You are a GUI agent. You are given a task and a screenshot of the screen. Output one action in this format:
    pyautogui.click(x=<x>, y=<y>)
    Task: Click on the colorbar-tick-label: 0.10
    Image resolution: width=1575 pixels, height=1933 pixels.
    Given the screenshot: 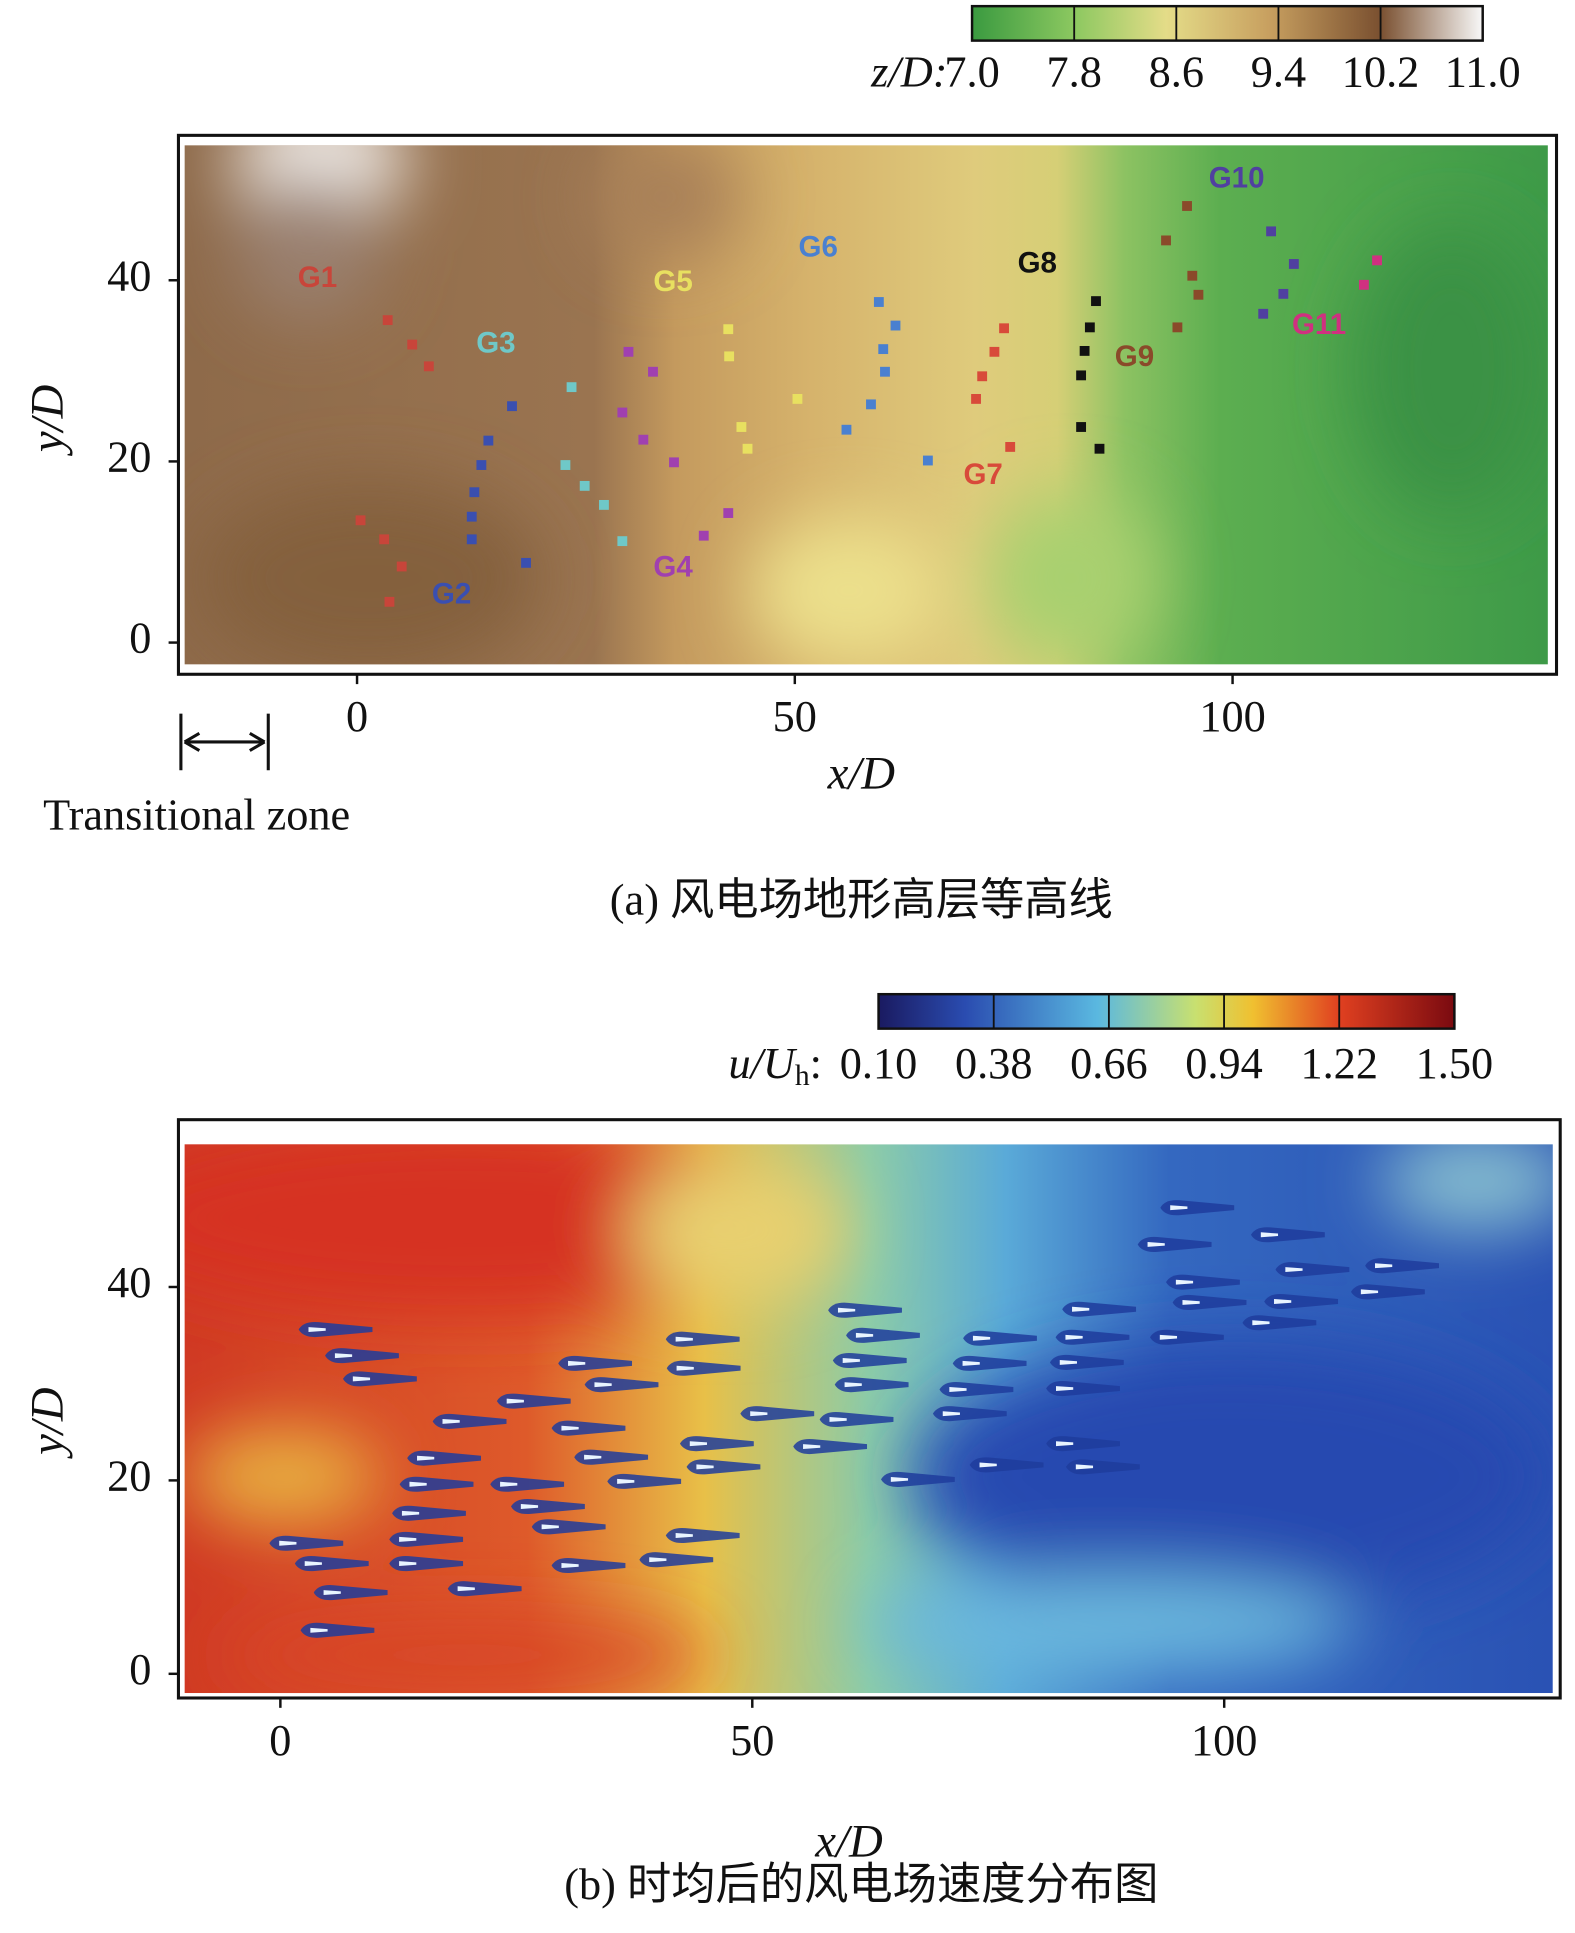 What is the action you would take?
    pyautogui.click(x=878, y=1063)
    